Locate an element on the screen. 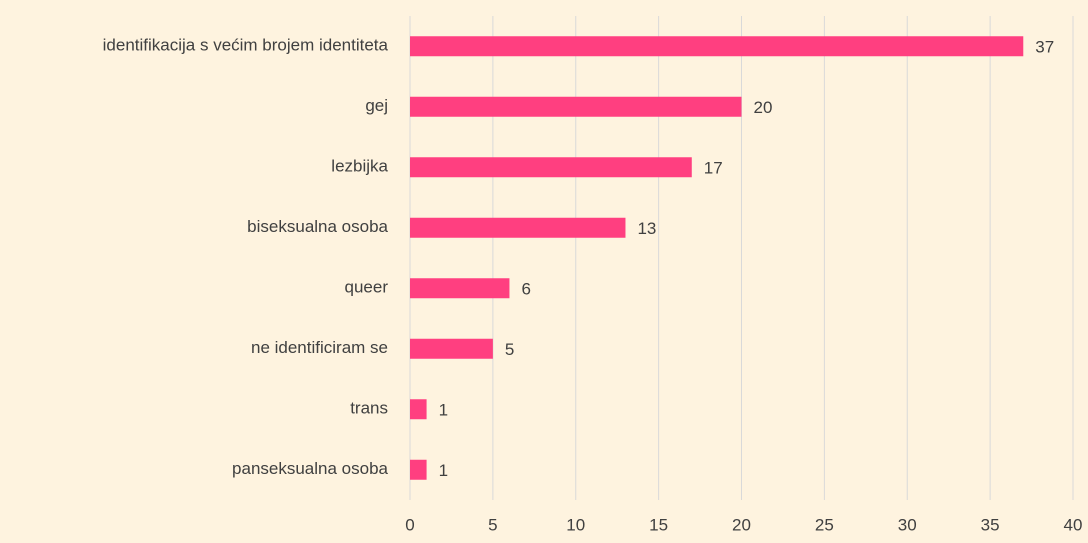  data-label: 37 is located at coordinates (1044, 47).